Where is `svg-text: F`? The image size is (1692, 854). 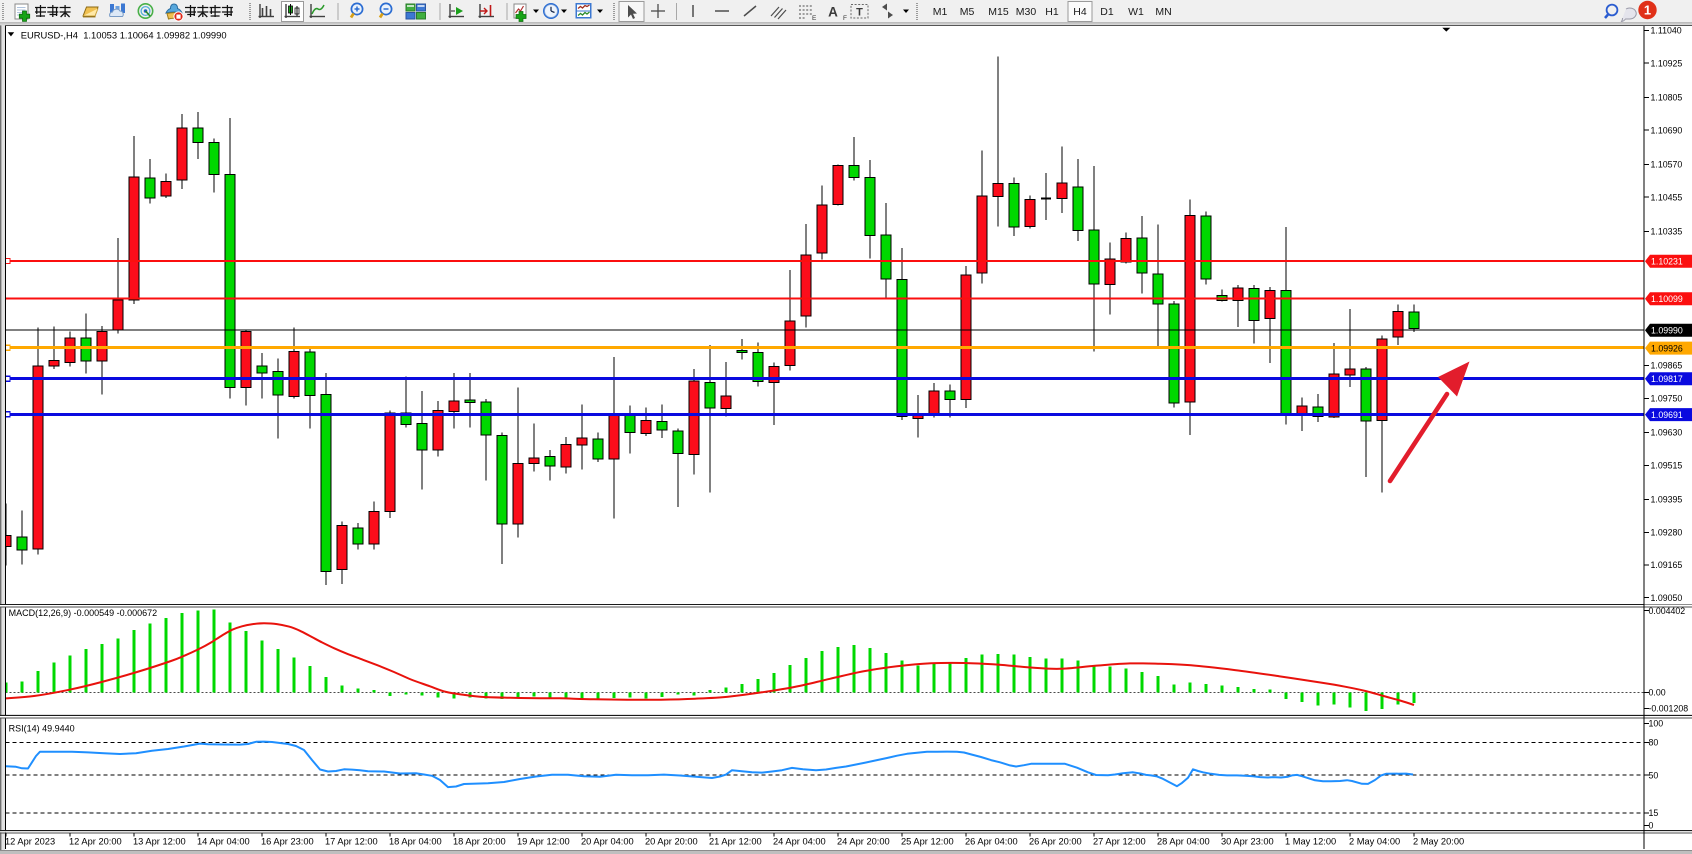
svg-text: F is located at coordinates (845, 18).